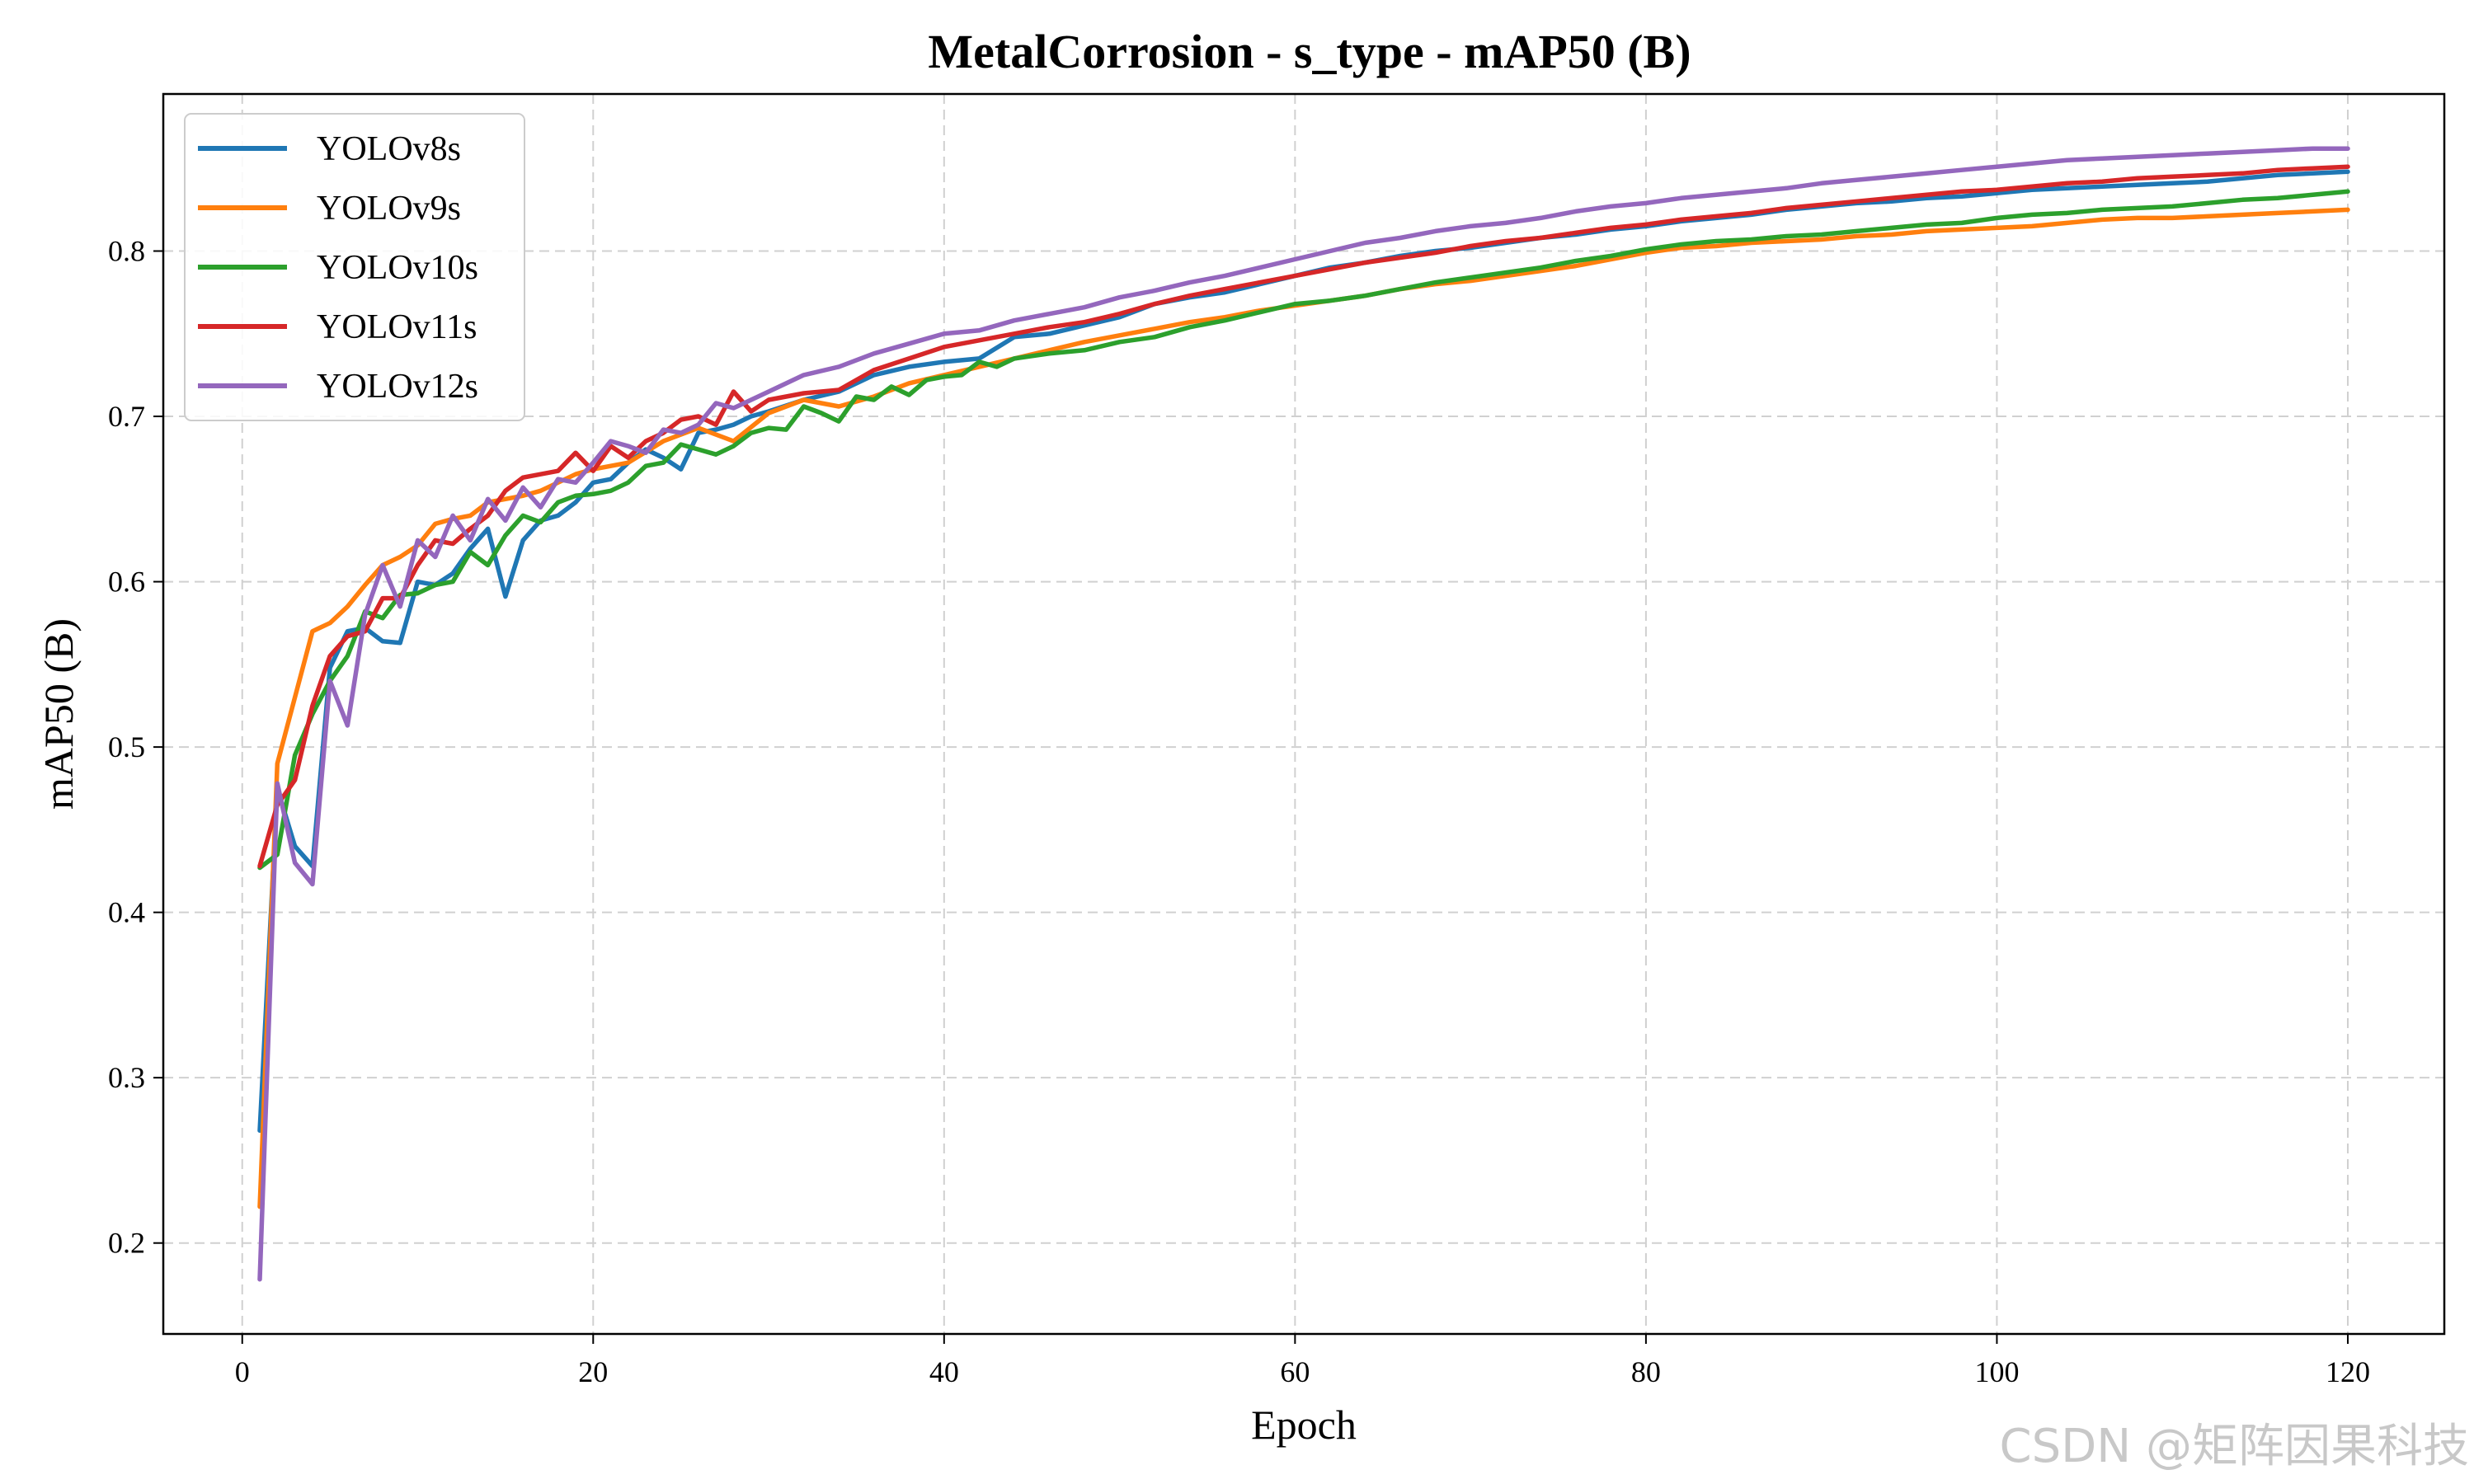 The height and width of the screenshot is (1484, 2474). I want to click on x-tick-label: 20, so click(593, 1371).